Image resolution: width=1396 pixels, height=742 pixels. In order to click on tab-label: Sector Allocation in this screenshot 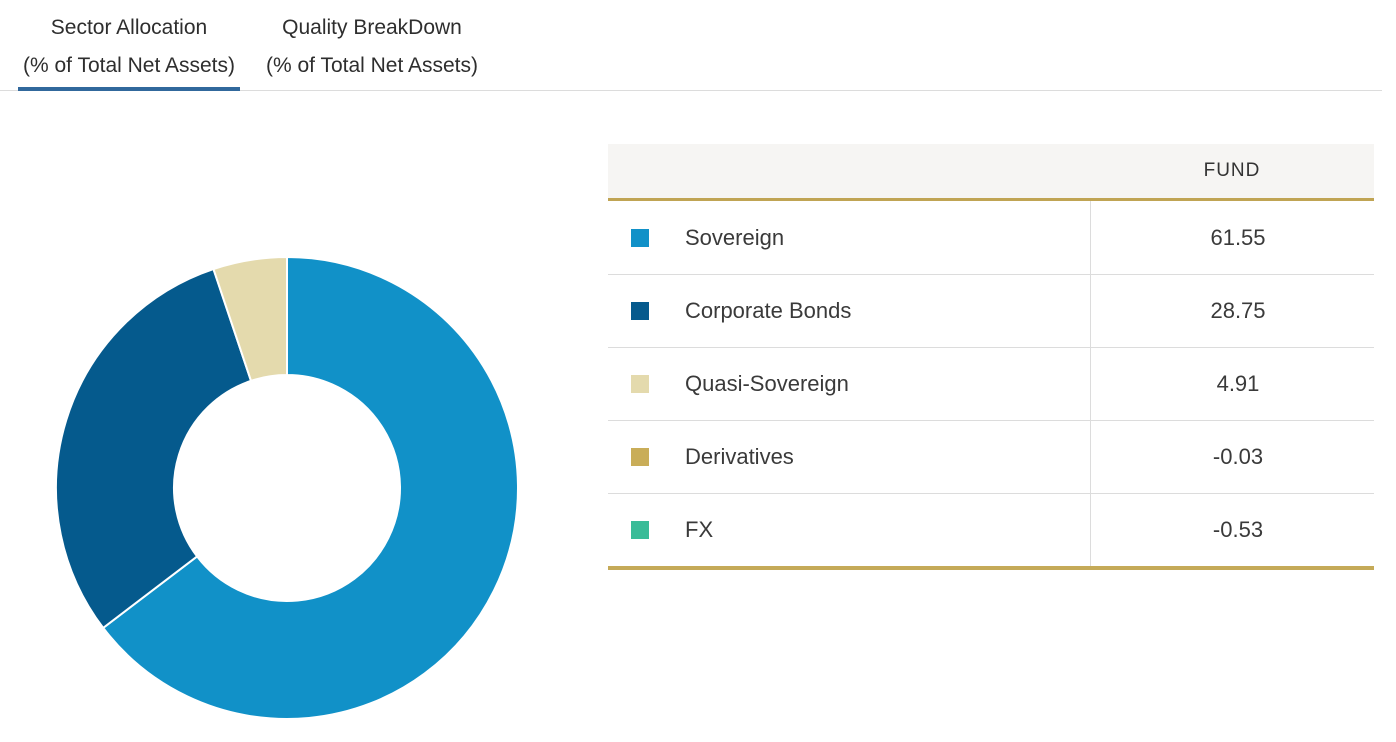, I will do `click(129, 27)`.